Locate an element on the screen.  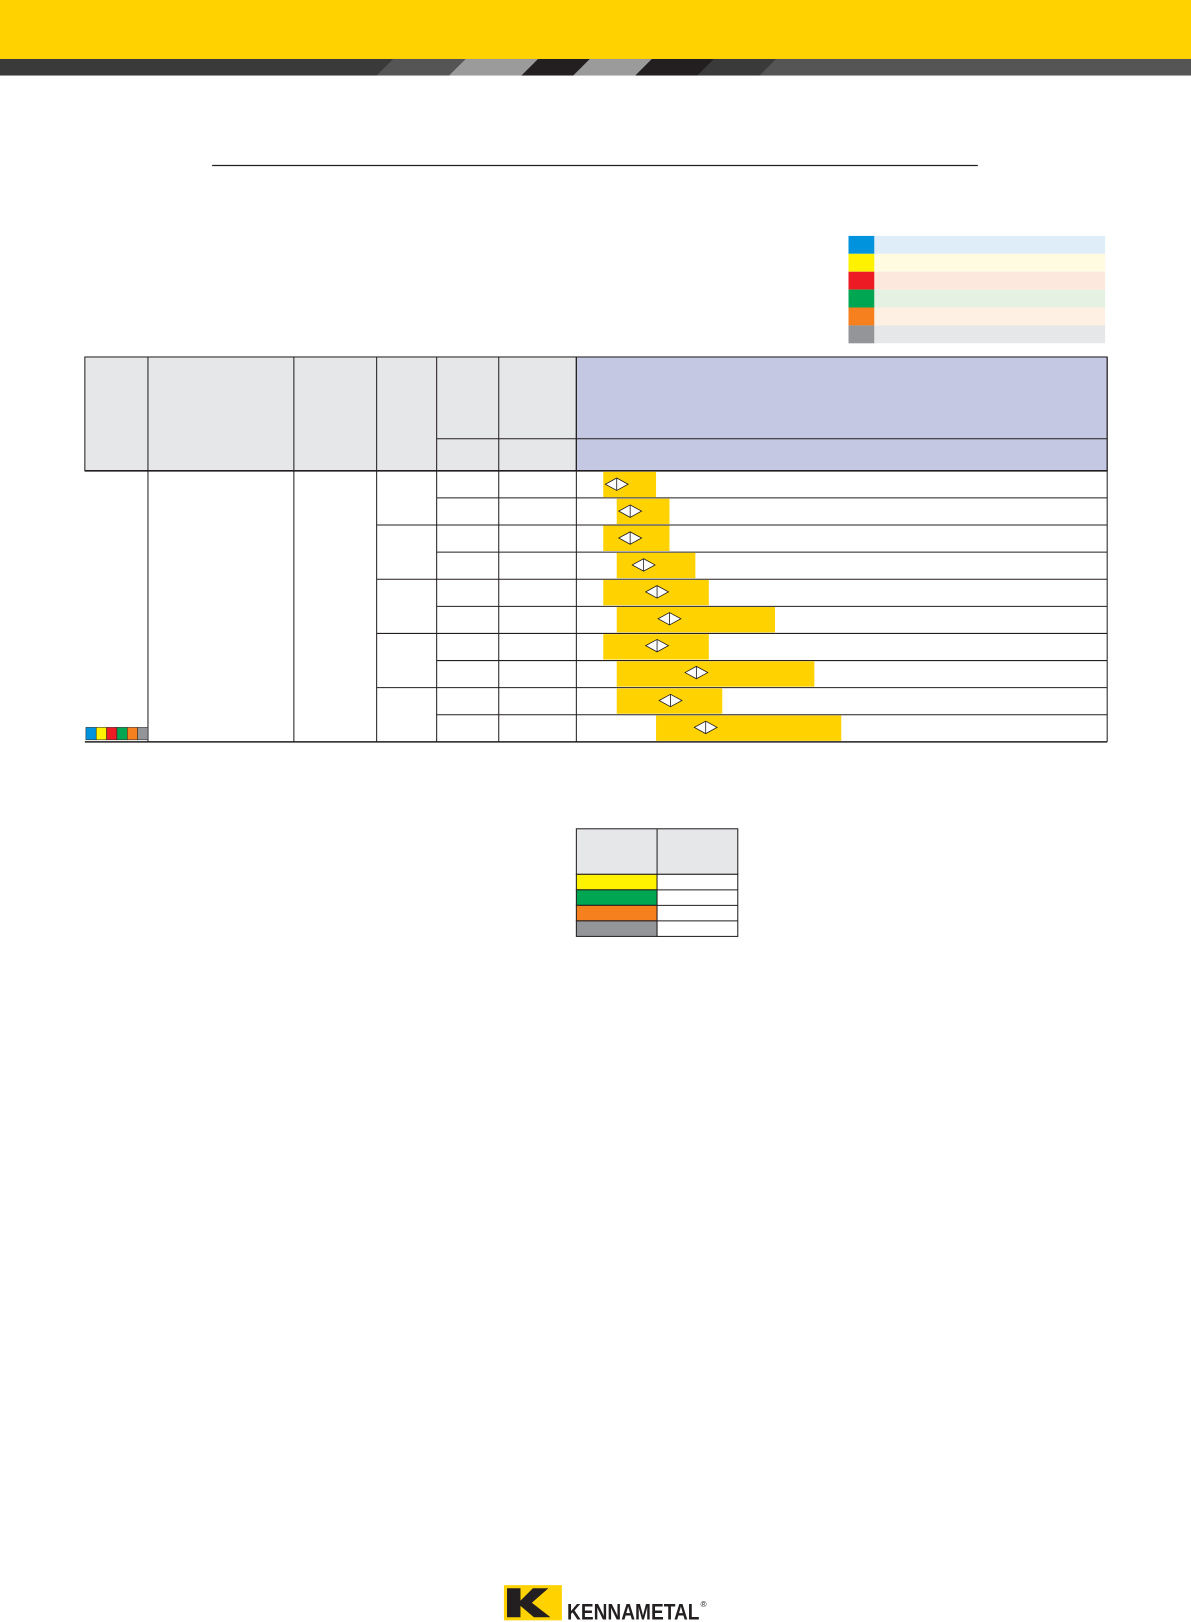
logo: KENNAMETAL ® is located at coordinates (605, 1603).